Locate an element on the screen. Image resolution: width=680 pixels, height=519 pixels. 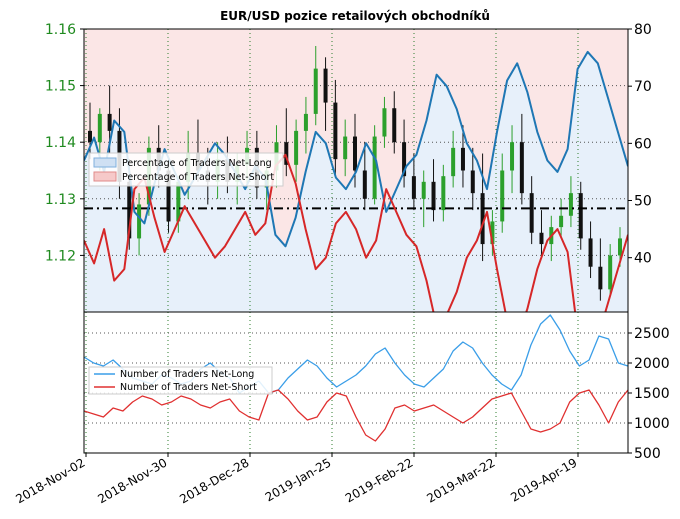
legend-bottom-box is located at coordinates (180, 380).